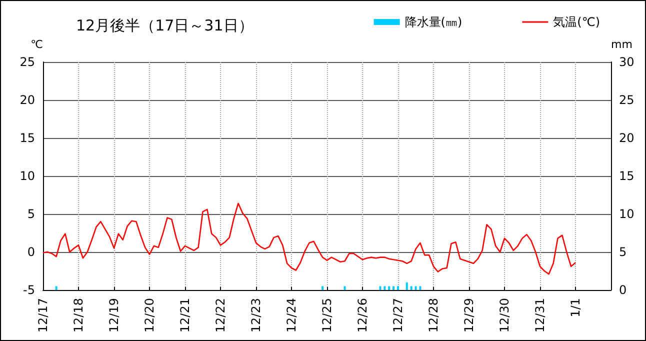 Image resolution: width=646 pixels, height=341 pixels. I want to click on x-tick-label: 12/23, so click(256, 315).